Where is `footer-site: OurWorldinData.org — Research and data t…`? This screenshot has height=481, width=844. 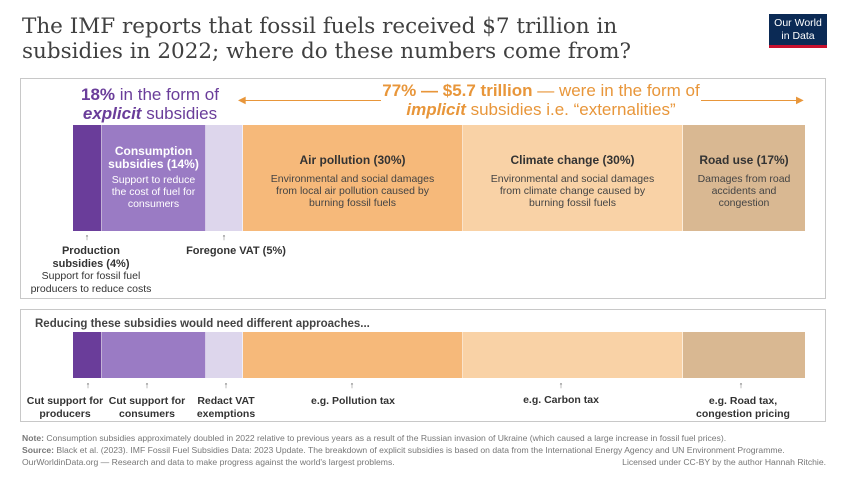
footer-site: OurWorldinData.org — Research and data t… is located at coordinates (208, 462).